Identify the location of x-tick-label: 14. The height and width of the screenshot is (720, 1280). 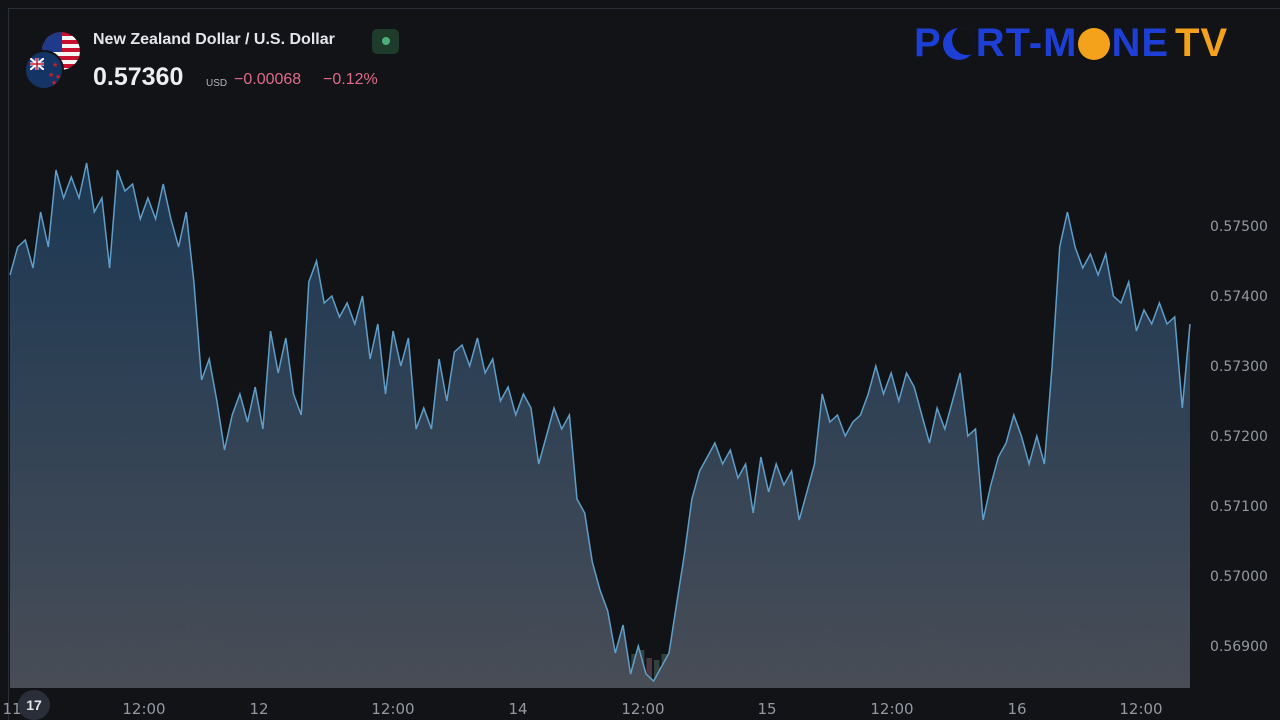
(517, 709).